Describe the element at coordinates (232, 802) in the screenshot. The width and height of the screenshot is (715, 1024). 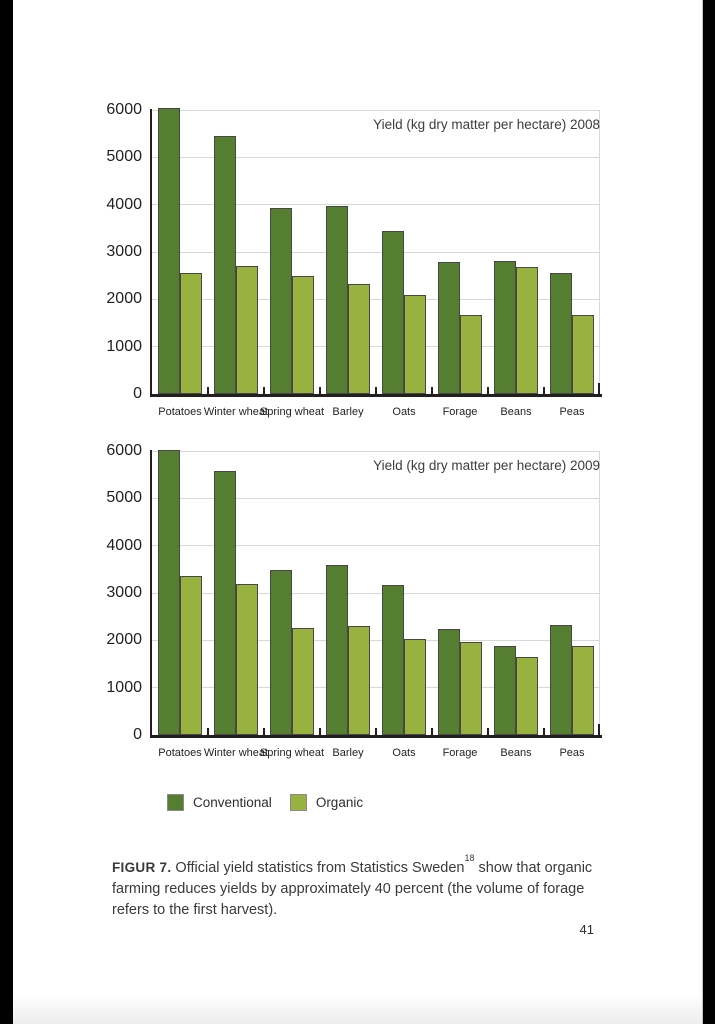
I see `legend-label-conventional: Conventional` at that location.